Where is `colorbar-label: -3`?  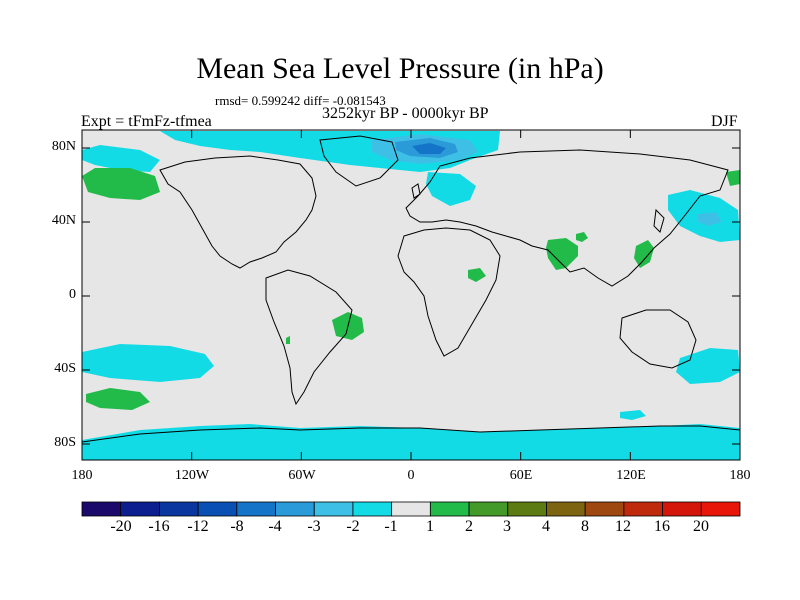 colorbar-label: -3 is located at coordinates (314, 526).